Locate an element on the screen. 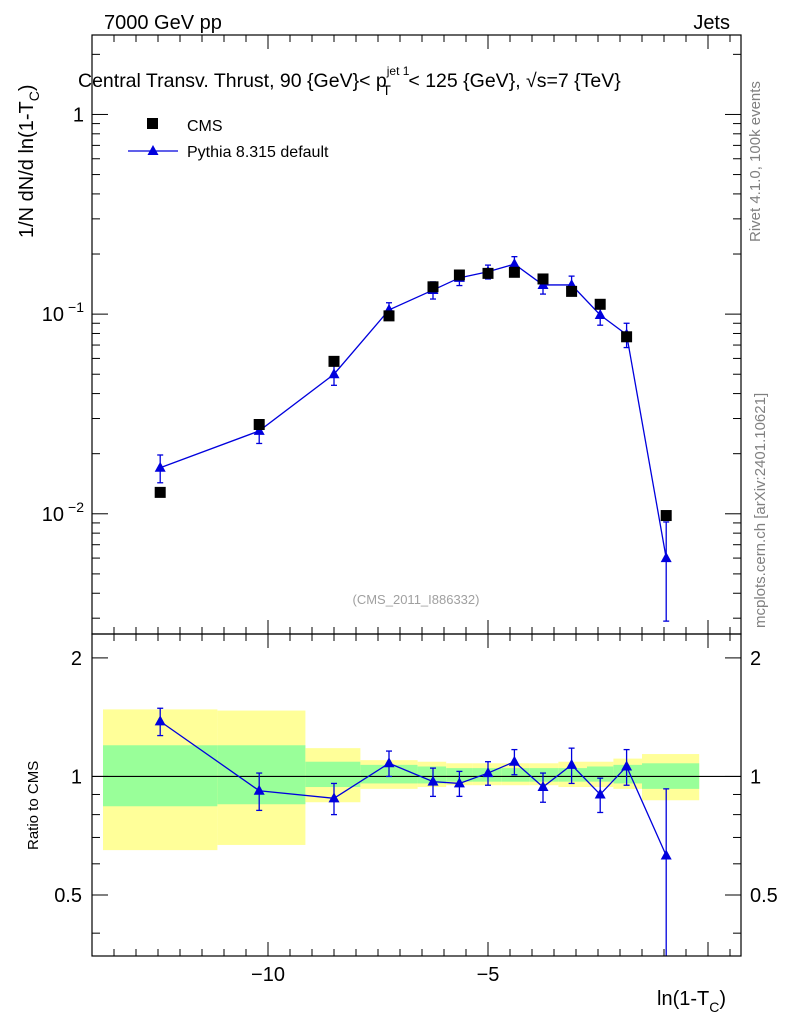  y-tick-exponent: −2 is located at coordinates (76, 507).